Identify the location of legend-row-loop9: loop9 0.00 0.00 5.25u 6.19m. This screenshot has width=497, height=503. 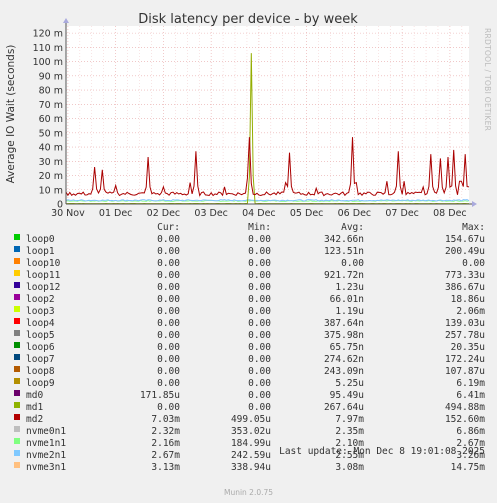
(248, 384).